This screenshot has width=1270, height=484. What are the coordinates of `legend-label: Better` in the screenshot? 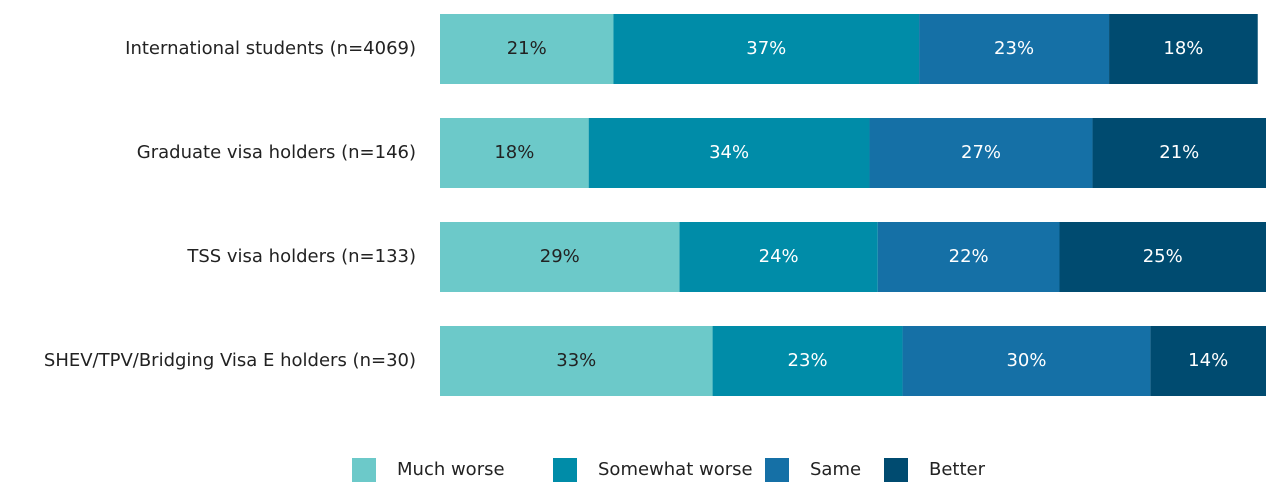 It's located at (957, 469).